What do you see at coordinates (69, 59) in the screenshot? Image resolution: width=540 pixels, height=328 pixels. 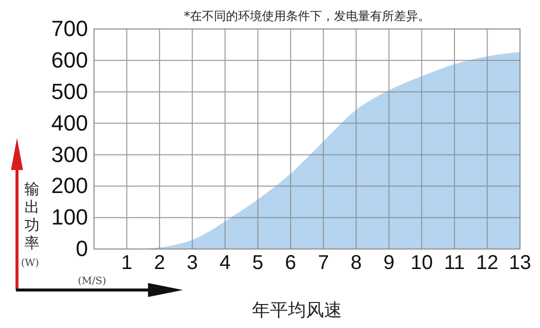 I see `y-tick-label: 600` at bounding box center [69, 59].